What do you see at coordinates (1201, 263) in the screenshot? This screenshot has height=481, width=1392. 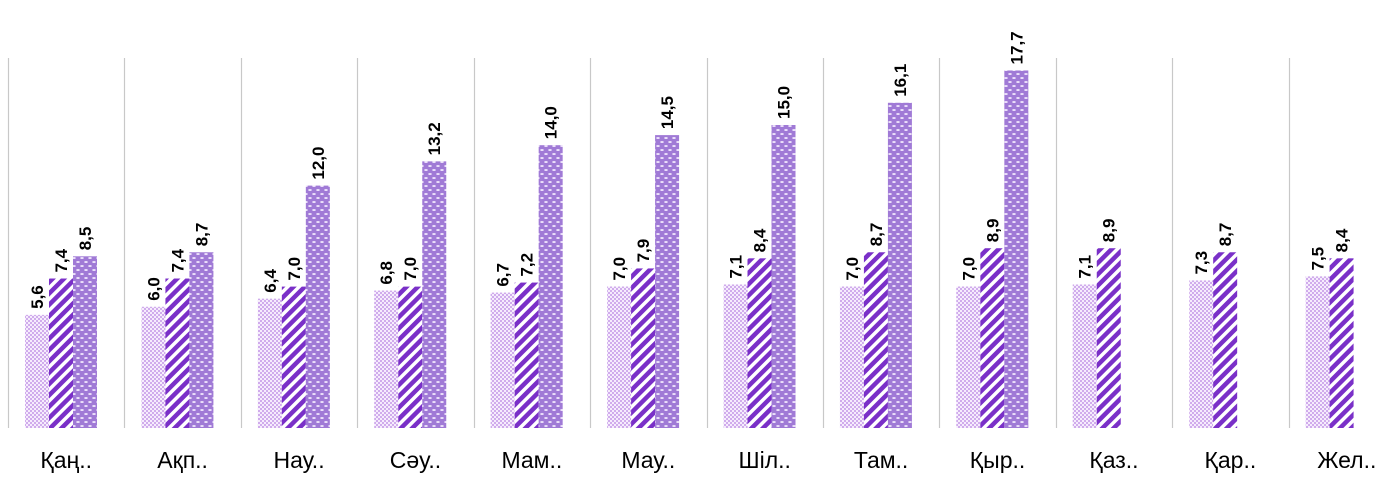 I see `data-label: 7,3` at bounding box center [1201, 263].